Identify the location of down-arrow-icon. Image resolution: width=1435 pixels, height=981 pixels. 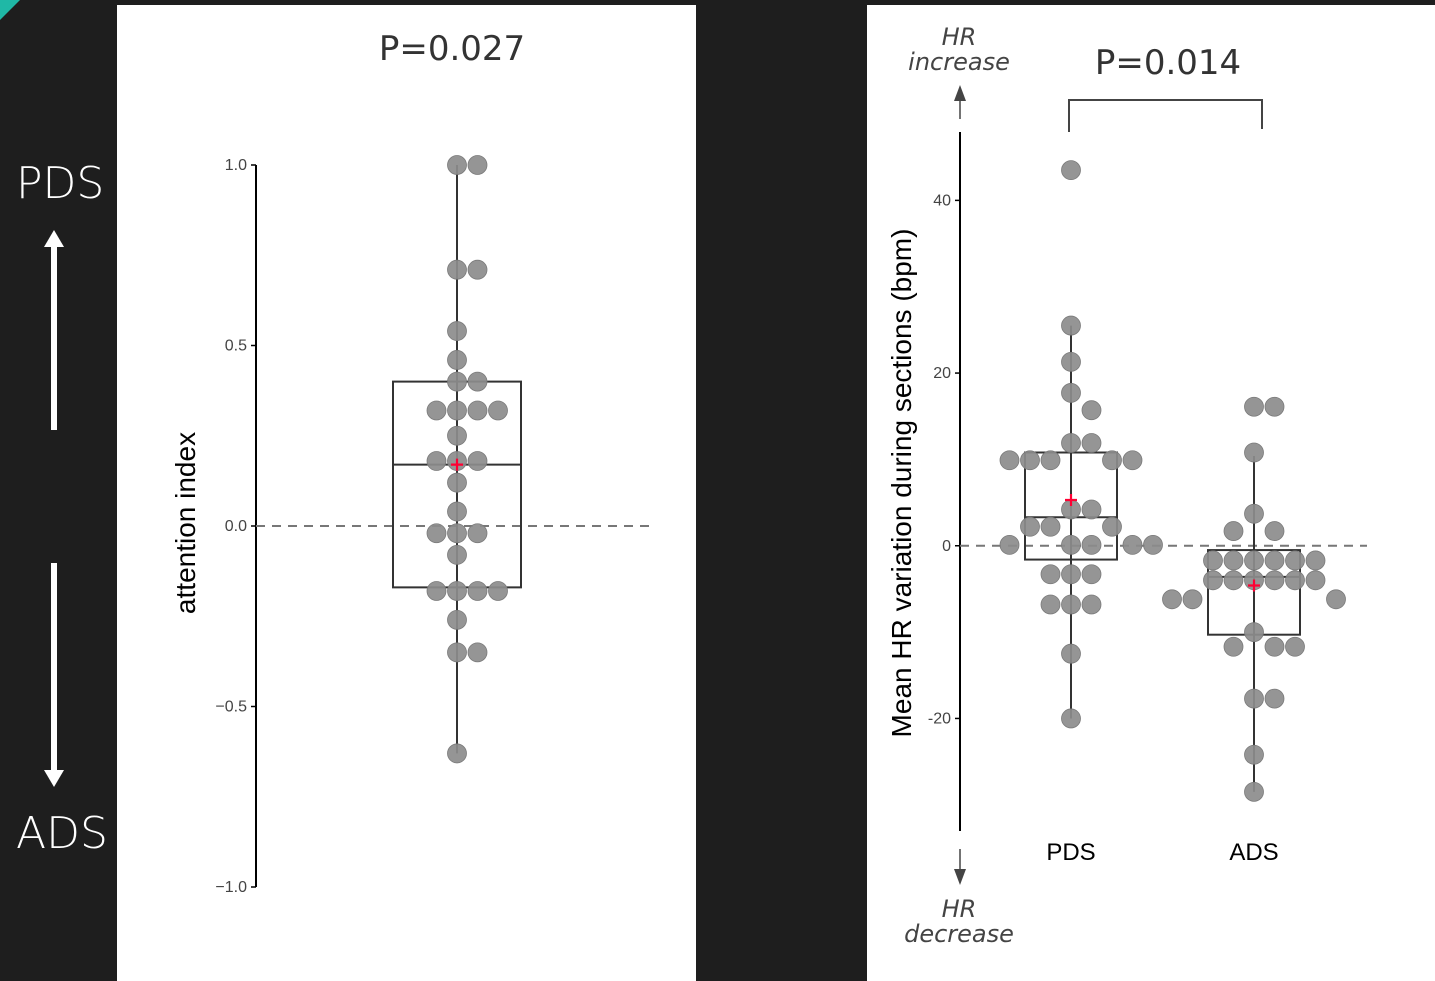
(54, 778).